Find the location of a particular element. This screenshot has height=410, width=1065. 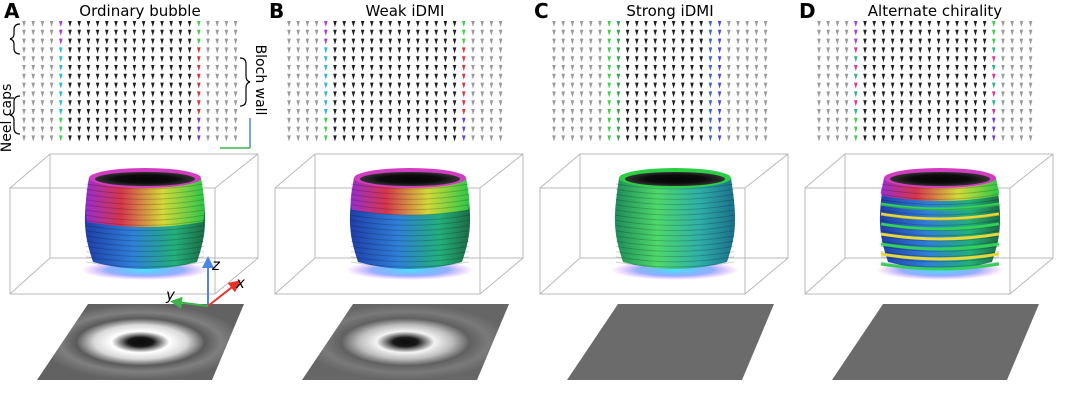

box-edge is located at coordinates (295, 276).